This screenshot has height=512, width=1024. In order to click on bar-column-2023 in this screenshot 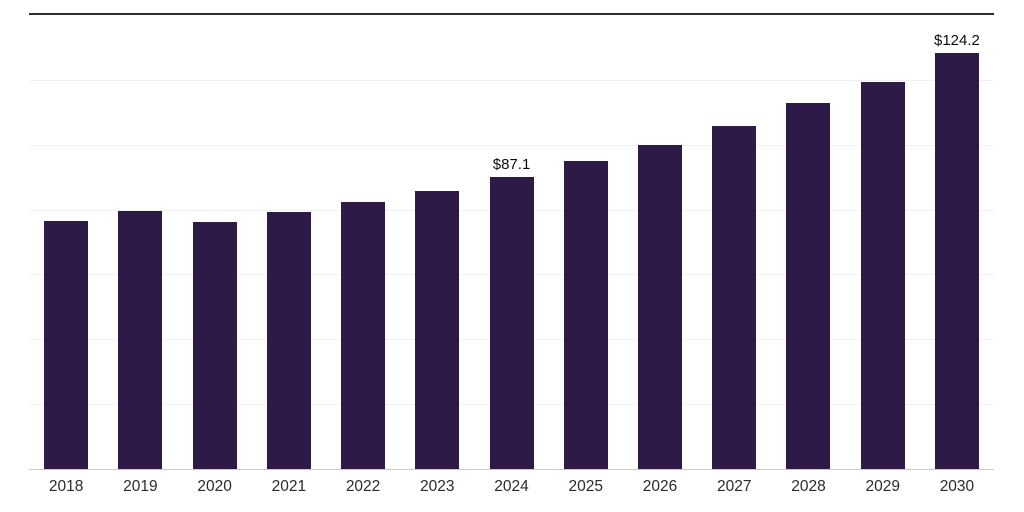, I will do `click(437, 242)`.